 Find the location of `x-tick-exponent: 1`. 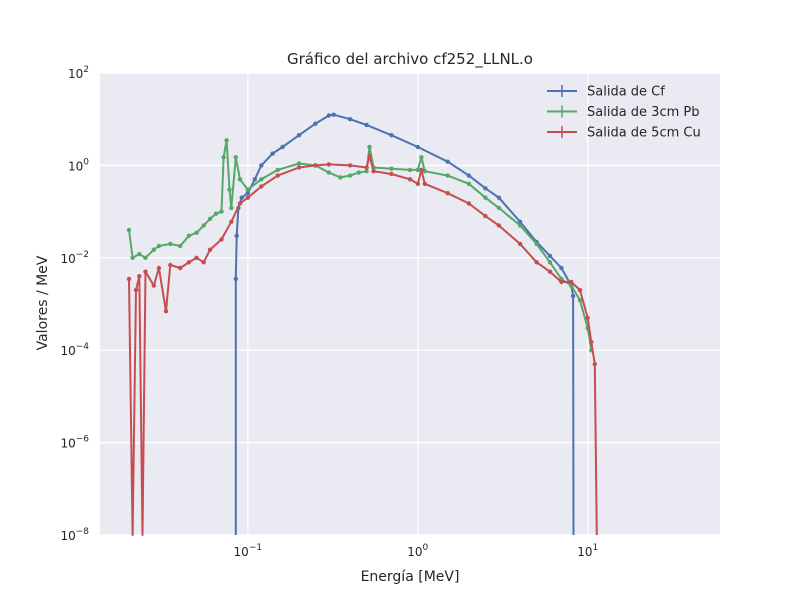

x-tick-exponent: 1 is located at coordinates (596, 548).